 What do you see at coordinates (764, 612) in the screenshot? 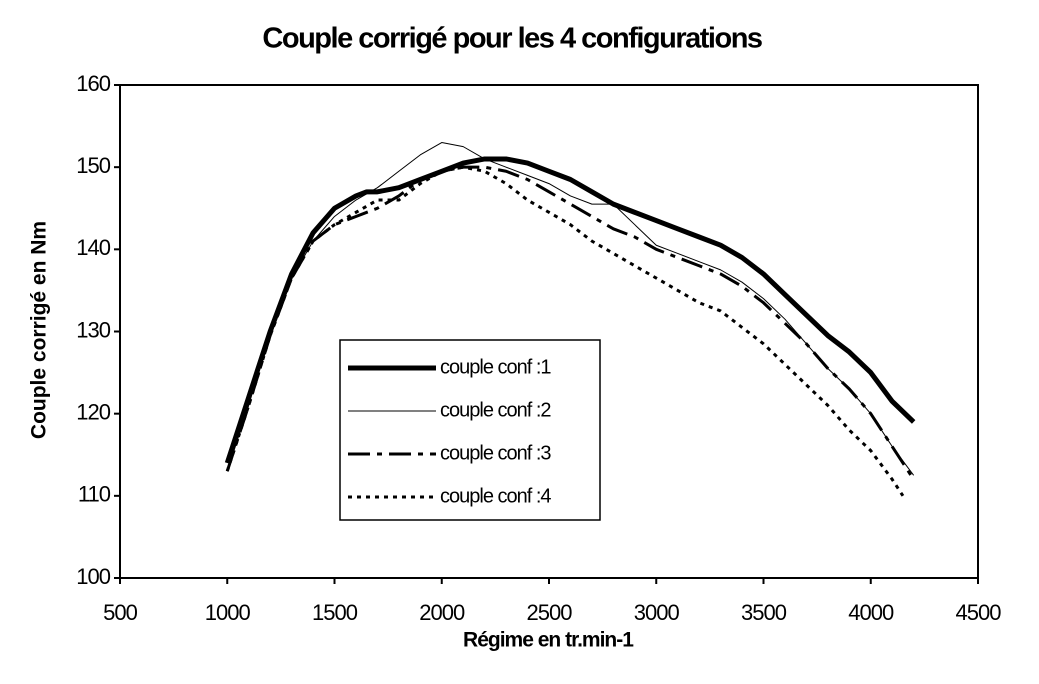
I see `x-tick-label: 3500` at bounding box center [764, 612].